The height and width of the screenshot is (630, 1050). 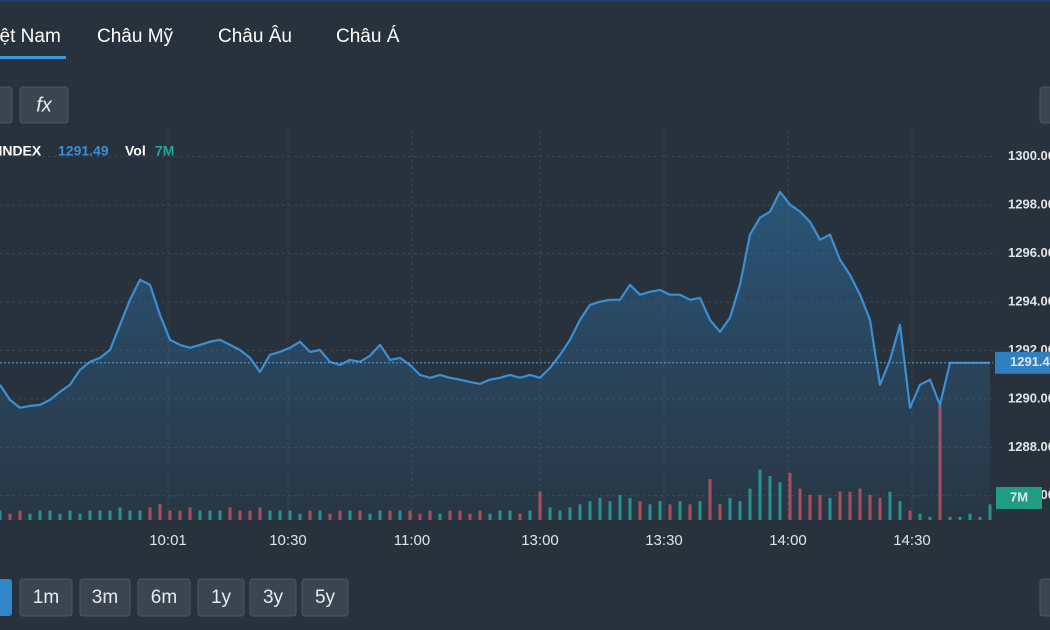 What do you see at coordinates (1029, 446) in the screenshot?
I see `y-tick-label: 1288.00` at bounding box center [1029, 446].